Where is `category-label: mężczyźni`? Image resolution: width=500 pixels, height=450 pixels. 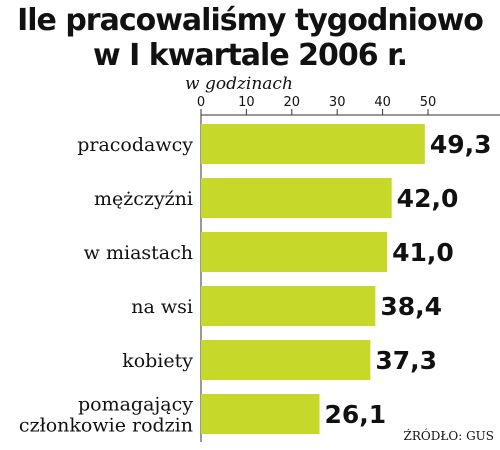 category-label: mężczyźni is located at coordinates (143, 199).